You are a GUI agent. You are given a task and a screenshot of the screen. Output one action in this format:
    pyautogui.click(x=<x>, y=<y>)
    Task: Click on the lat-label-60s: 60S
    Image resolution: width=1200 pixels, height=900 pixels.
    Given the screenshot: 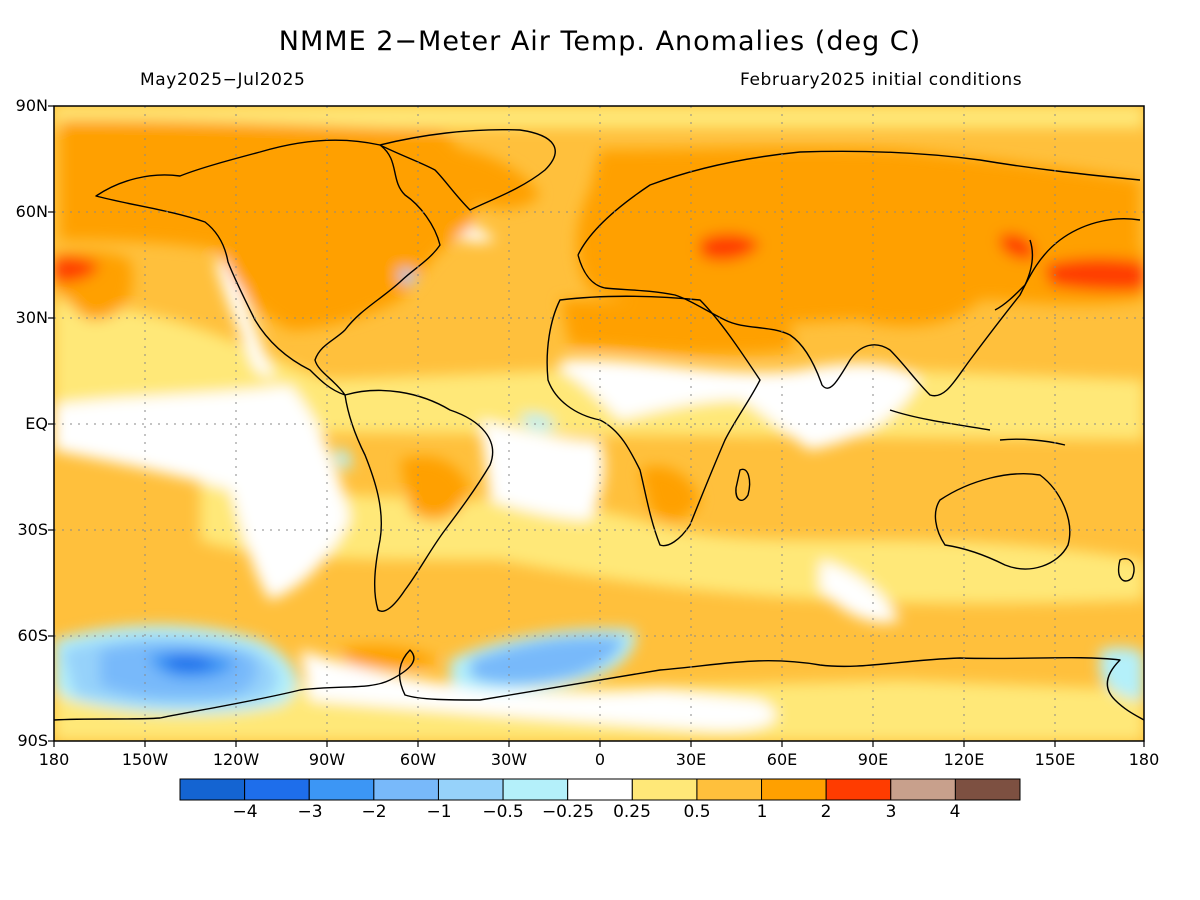 What is the action you would take?
    pyautogui.click(x=32, y=635)
    